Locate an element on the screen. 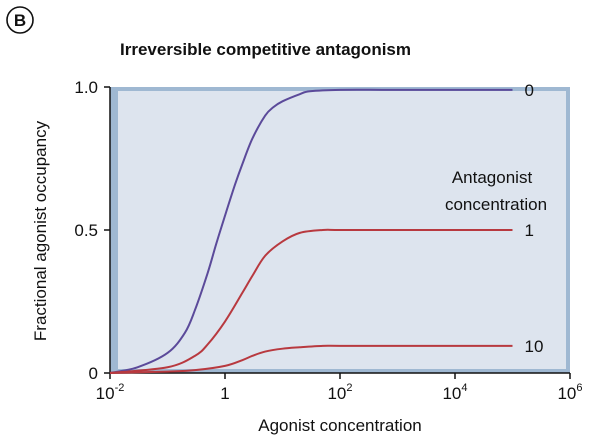  series-labels: 0 1 10 is located at coordinates (534, 218).